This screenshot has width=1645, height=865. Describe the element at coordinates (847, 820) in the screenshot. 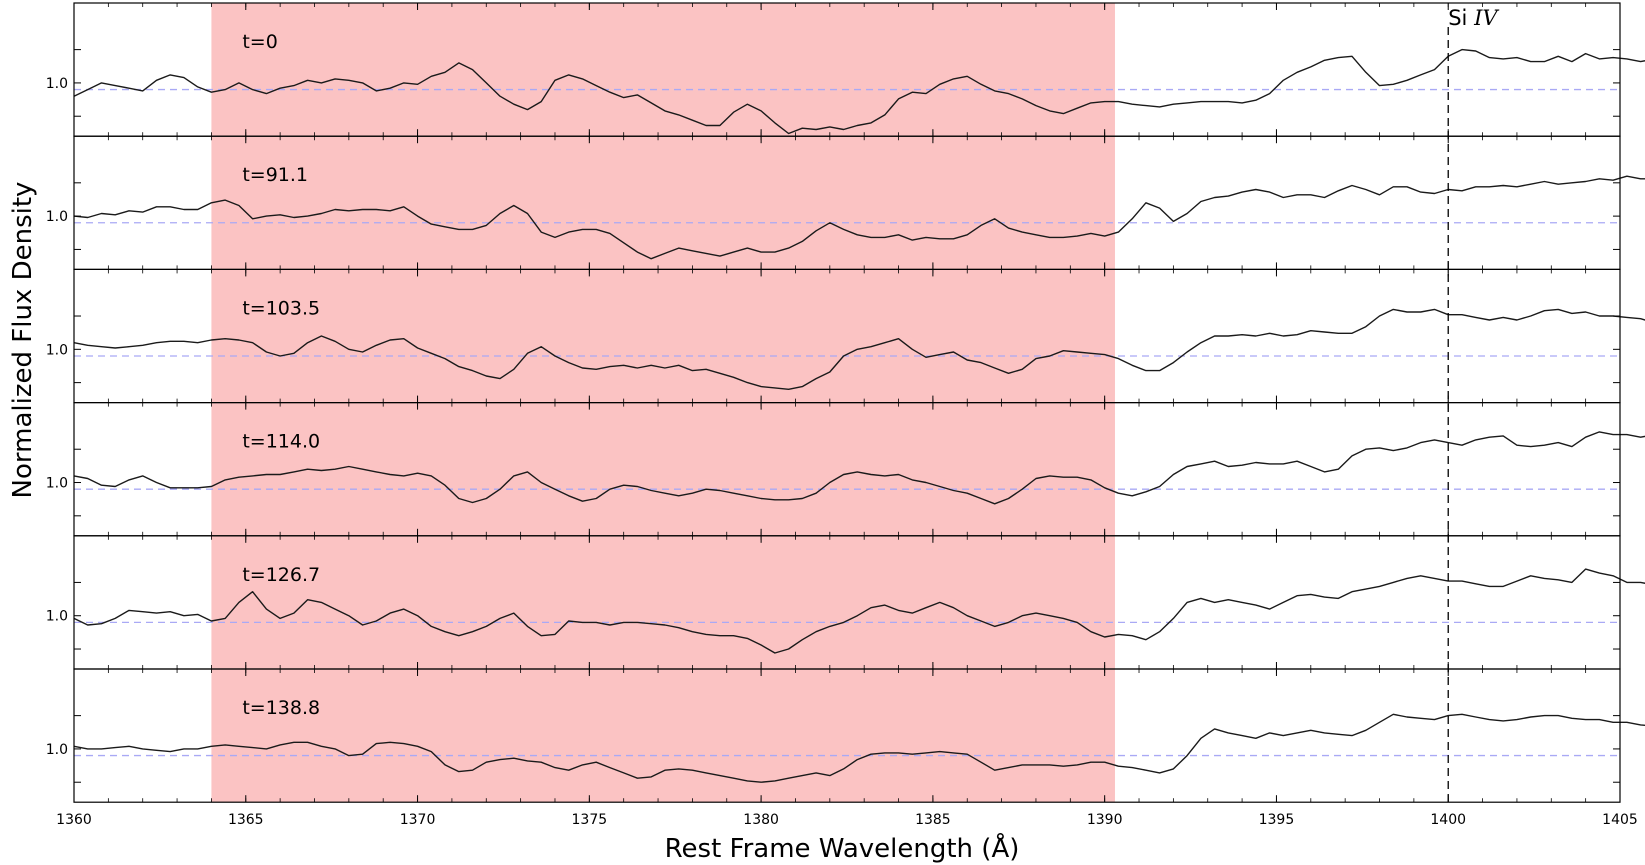

I see `x-axis-ticks-layer: 1360 1365 1370 1375 1380 1385 1390 1395 1400 1405` at that location.